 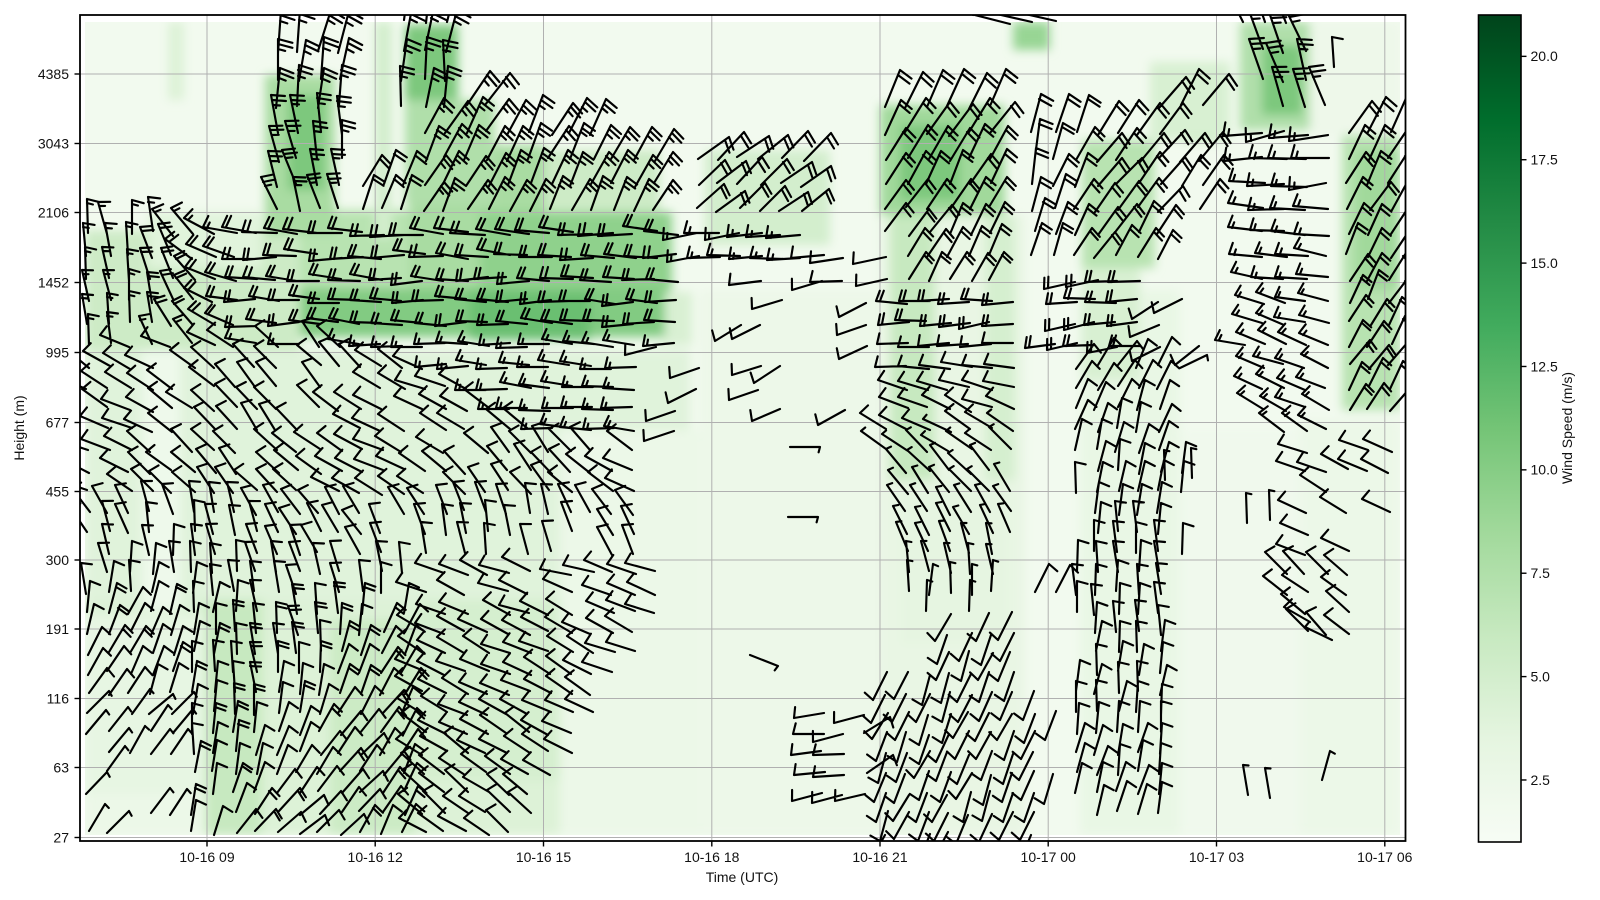 I want to click on svg-text: 15.0, so click(x=1544, y=263).